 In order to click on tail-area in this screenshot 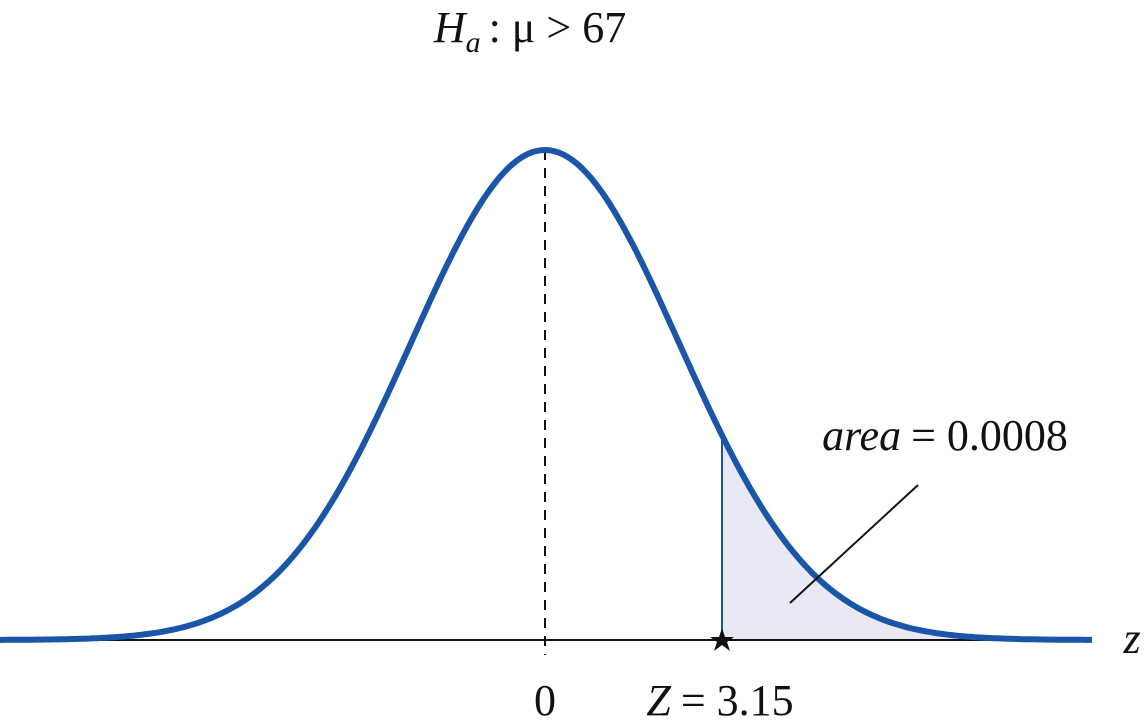, I will do `click(907, 537)`.